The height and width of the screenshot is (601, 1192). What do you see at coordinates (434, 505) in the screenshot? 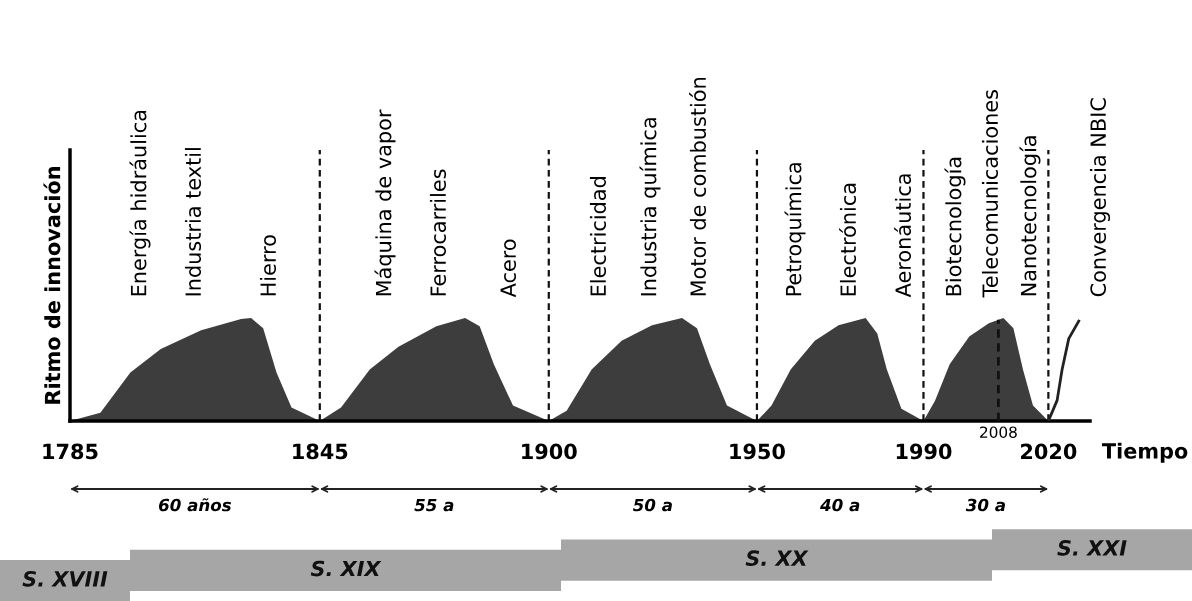
I see `text: 55 a` at bounding box center [434, 505].